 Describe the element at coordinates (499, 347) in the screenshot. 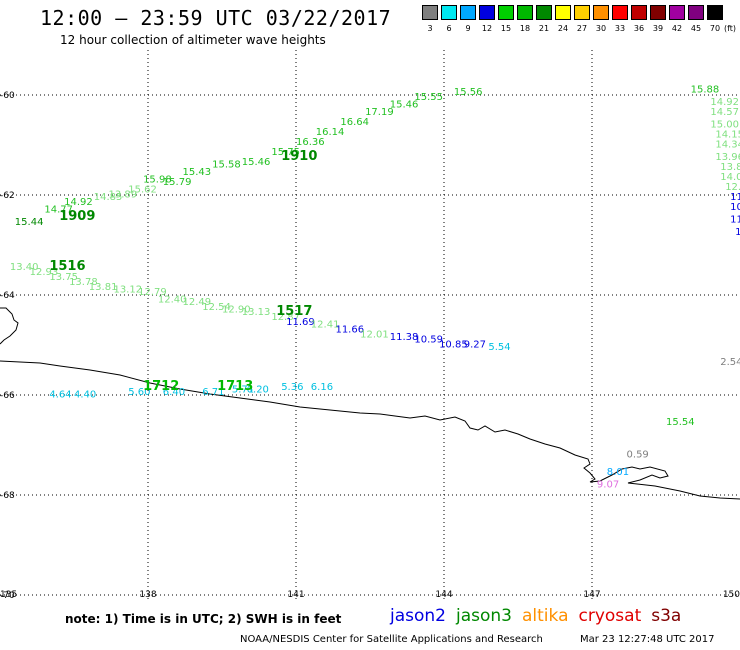

I see `wave-height-value: 5.54` at that location.